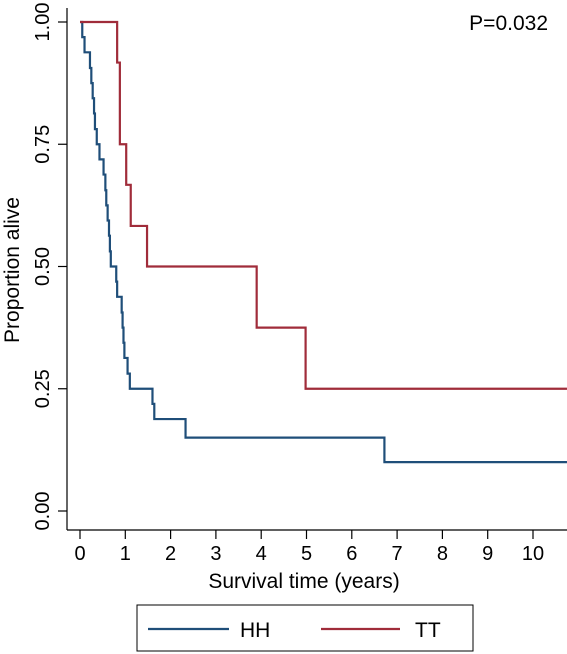 Image resolution: width=567 pixels, height=654 pixels. I want to click on x-tick-label-0: 0, so click(79, 554).